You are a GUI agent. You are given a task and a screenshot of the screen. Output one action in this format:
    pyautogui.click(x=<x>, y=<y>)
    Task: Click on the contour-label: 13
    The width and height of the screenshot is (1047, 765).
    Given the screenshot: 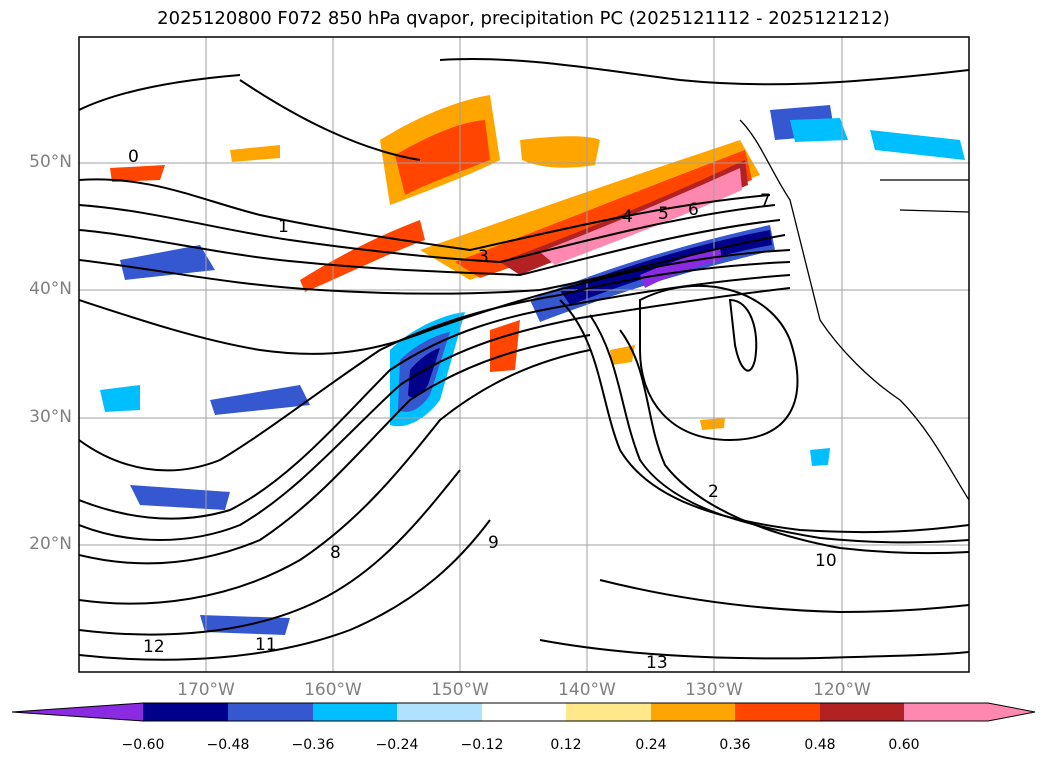 What is the action you would take?
    pyautogui.click(x=657, y=663)
    